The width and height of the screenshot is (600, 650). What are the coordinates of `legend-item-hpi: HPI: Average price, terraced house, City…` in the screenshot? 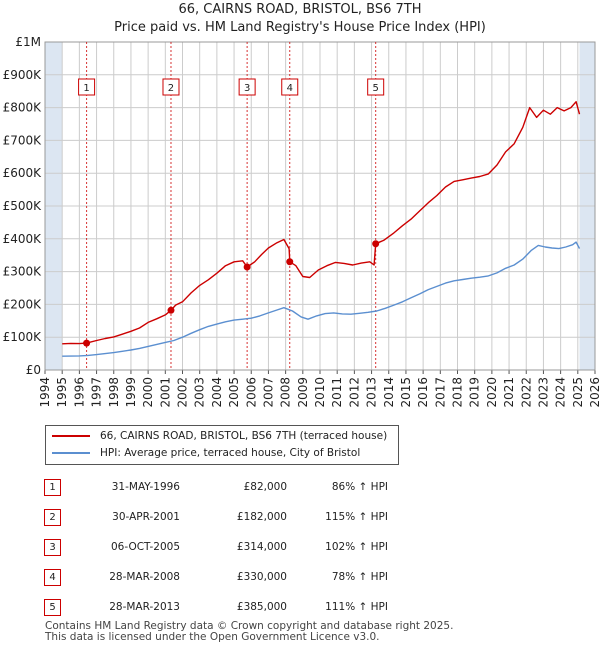 It's located at (206, 453).